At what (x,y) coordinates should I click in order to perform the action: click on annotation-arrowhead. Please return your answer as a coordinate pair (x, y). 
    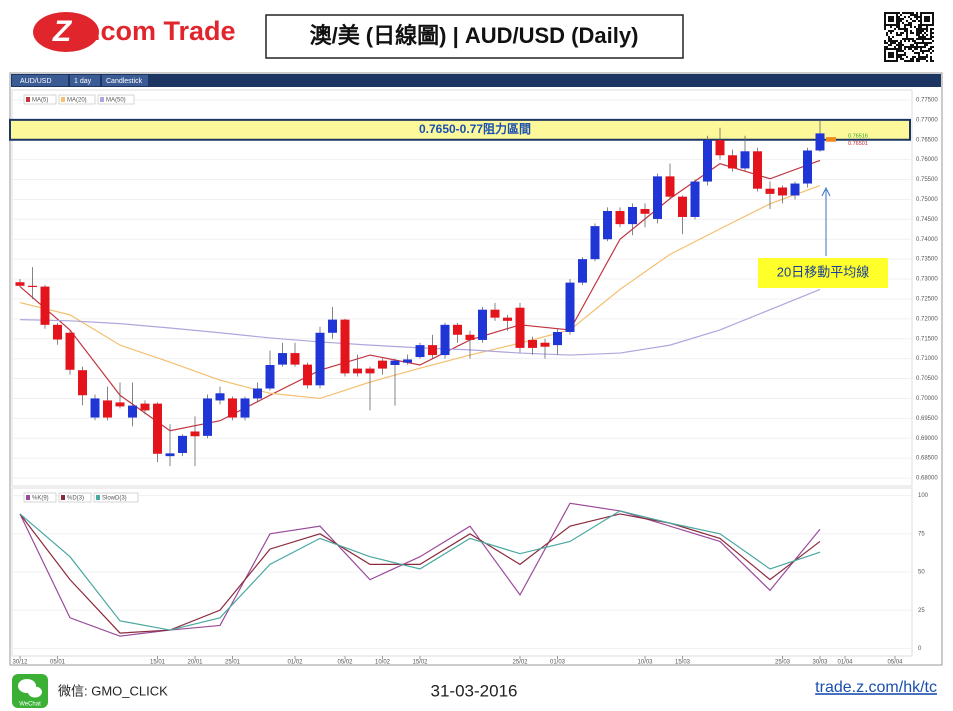
    Looking at the image, I should click on (826, 191).